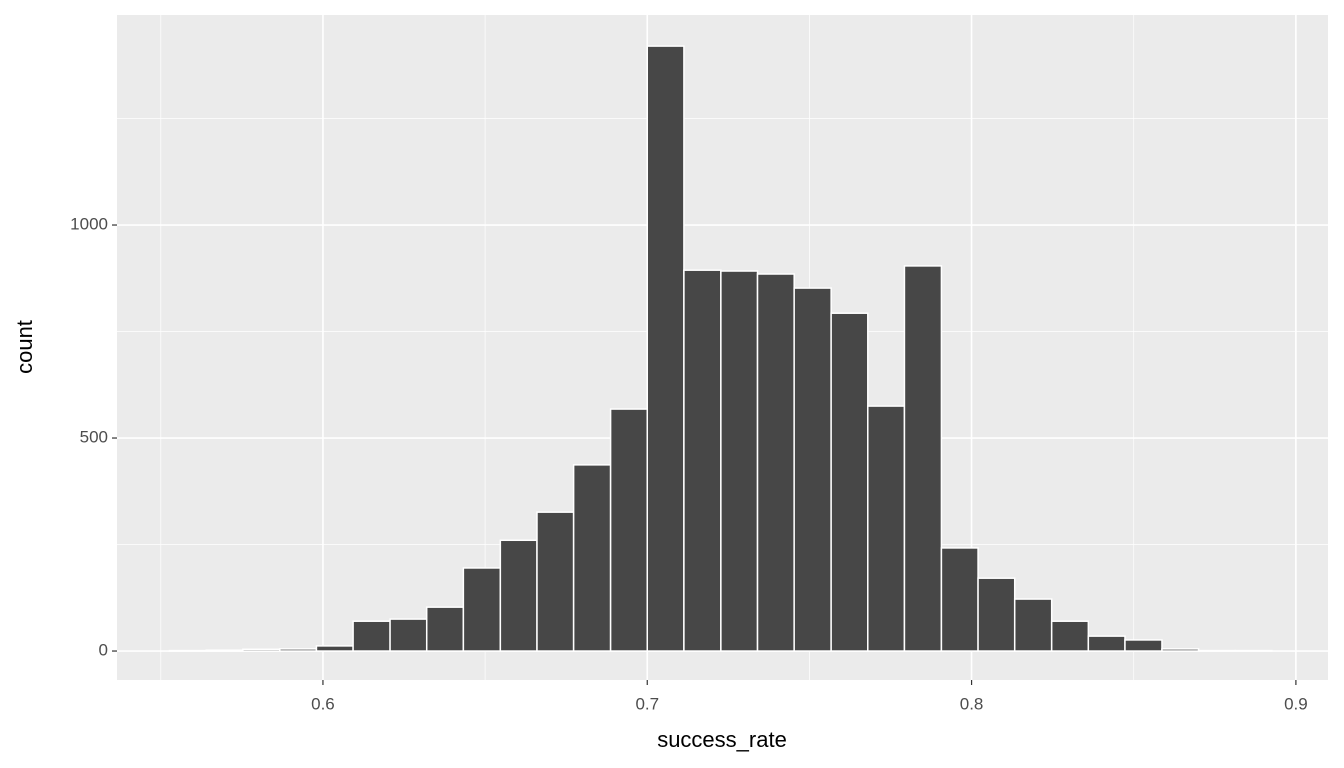 The width and height of the screenshot is (1344, 768). Describe the element at coordinates (1296, 703) in the screenshot. I see `x-tick-label: 0.9` at that location.